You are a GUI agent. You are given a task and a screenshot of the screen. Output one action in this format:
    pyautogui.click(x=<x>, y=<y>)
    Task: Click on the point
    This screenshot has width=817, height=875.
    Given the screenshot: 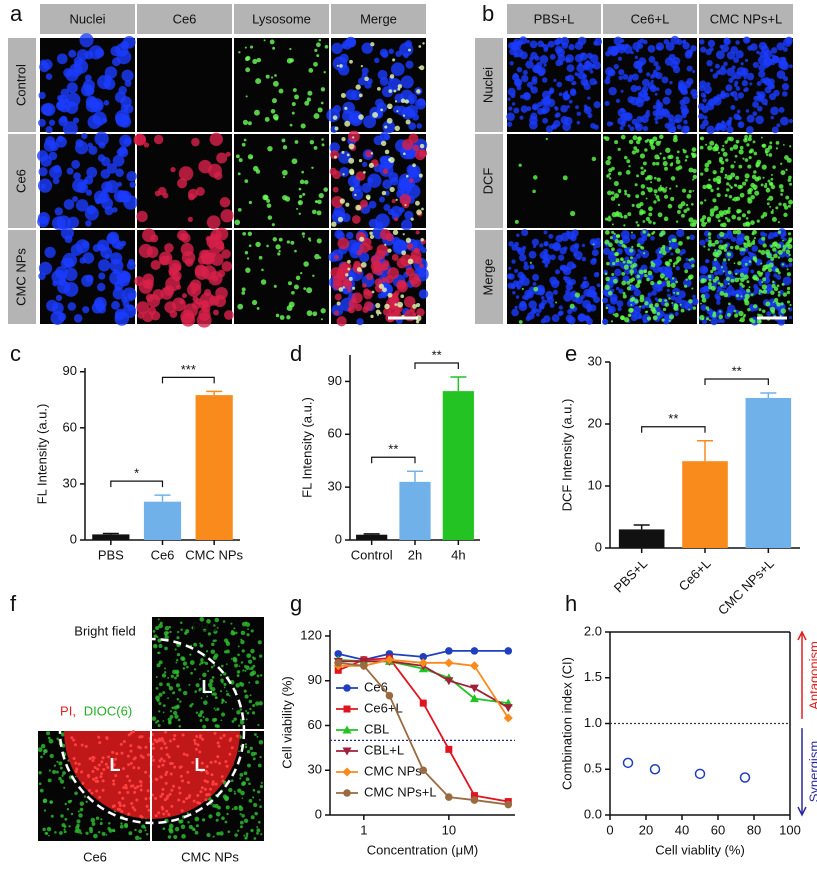 What is the action you would take?
    pyautogui.click(x=364, y=666)
    